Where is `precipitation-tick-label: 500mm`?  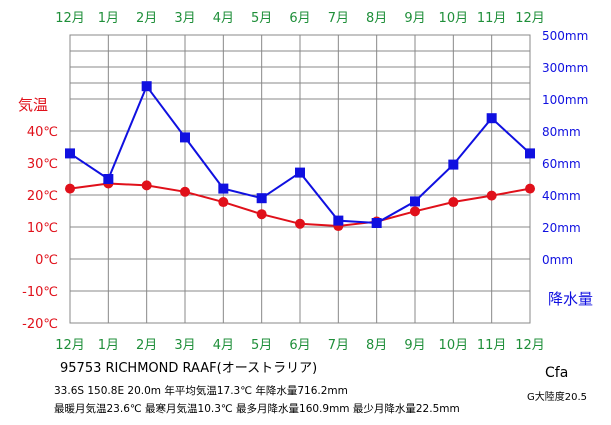 precipitation-tick-label: 500mm is located at coordinates (565, 36).